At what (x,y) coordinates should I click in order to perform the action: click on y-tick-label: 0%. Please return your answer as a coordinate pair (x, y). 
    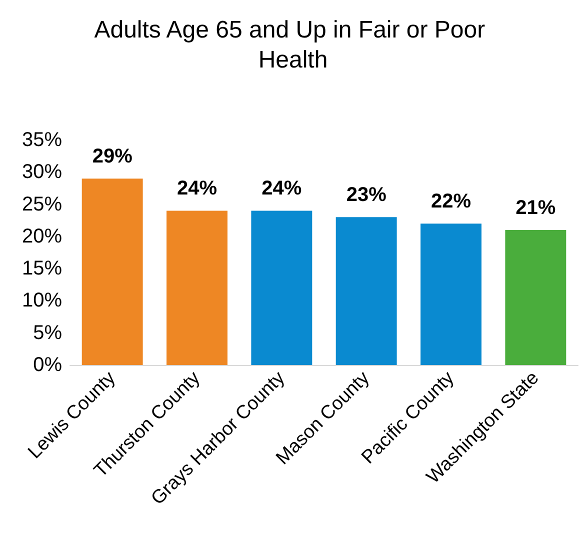
    Looking at the image, I should click on (47, 365).